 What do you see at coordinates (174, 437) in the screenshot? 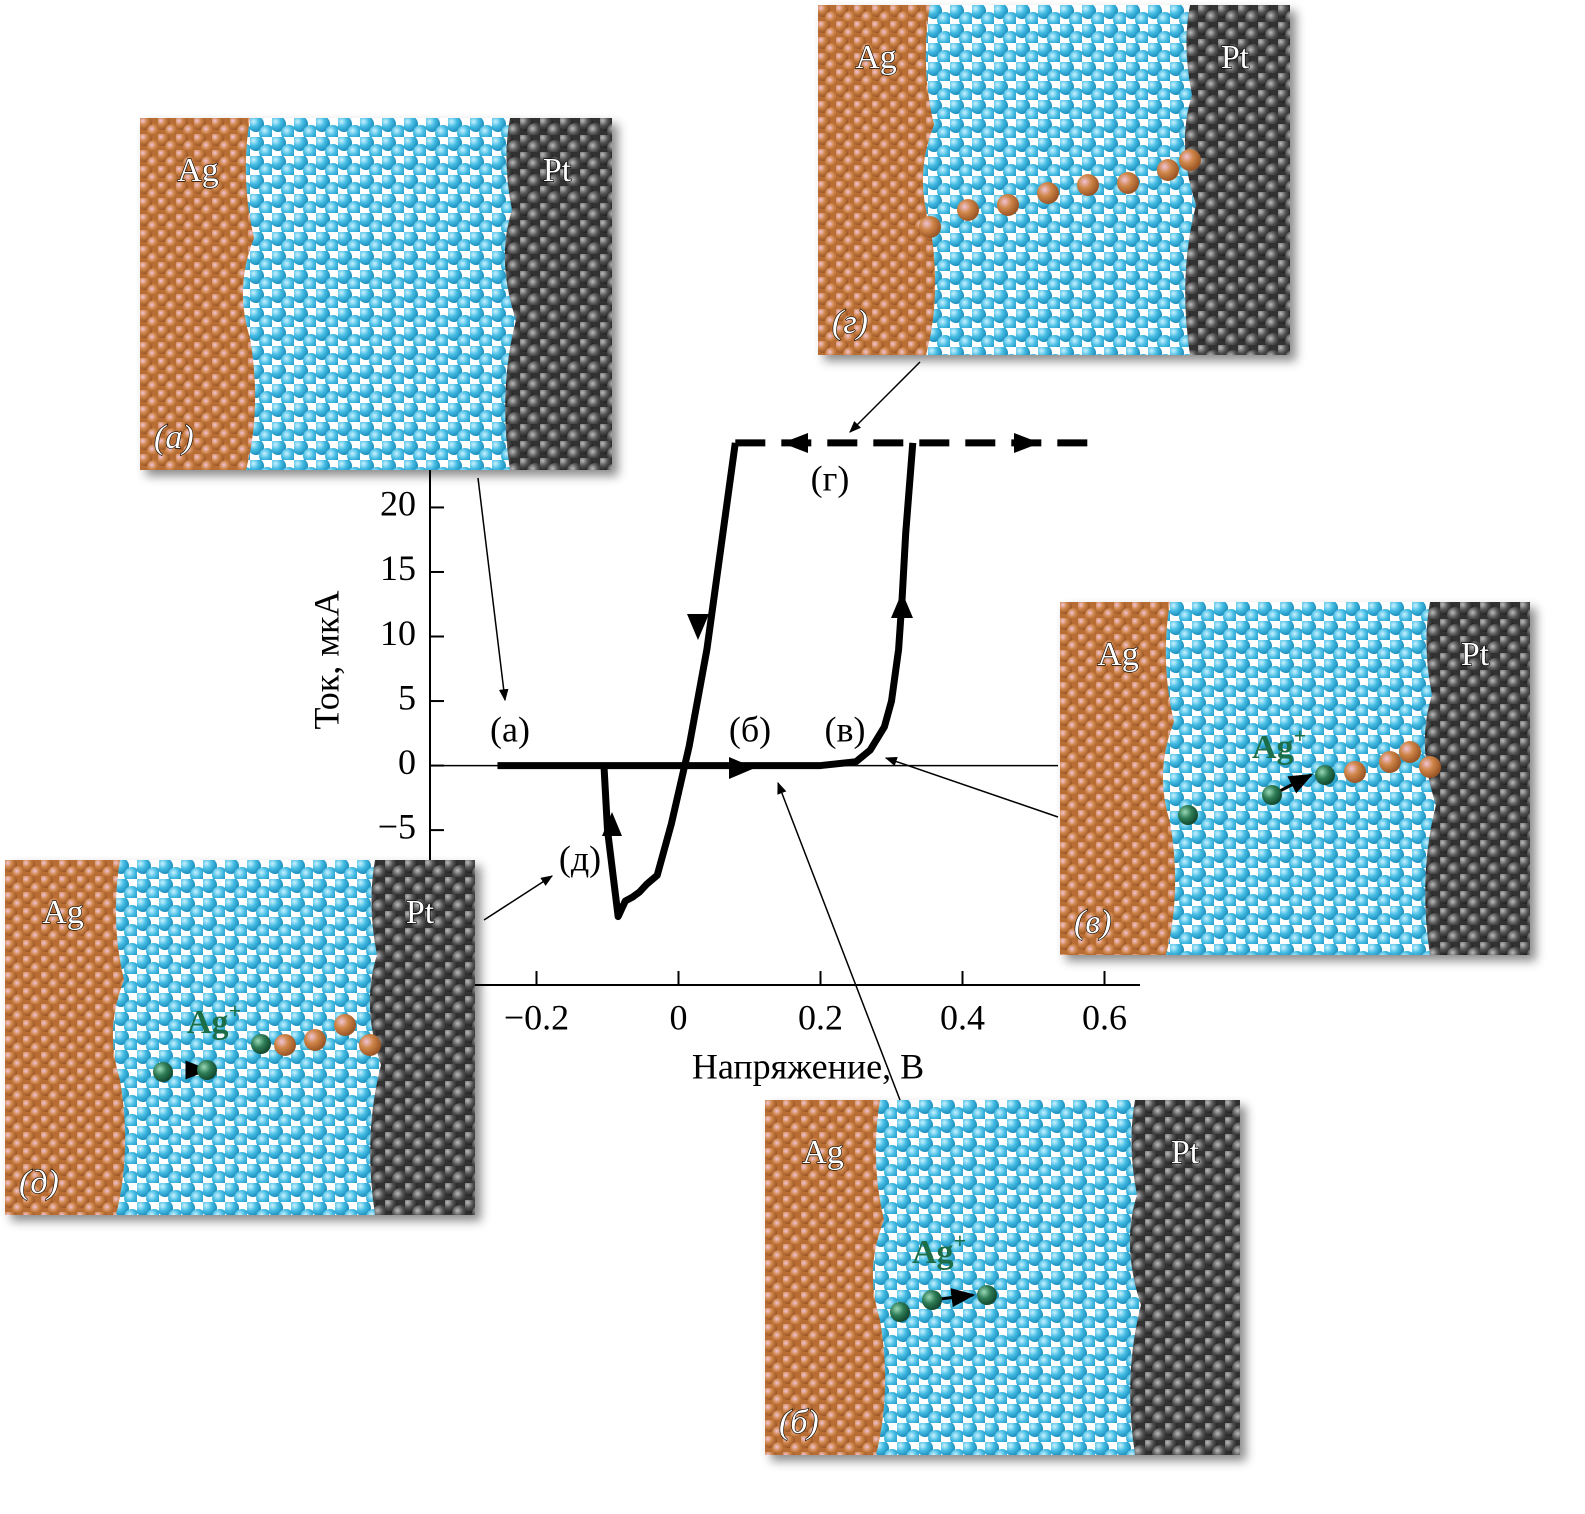
I see `inset-label: (а)` at bounding box center [174, 437].